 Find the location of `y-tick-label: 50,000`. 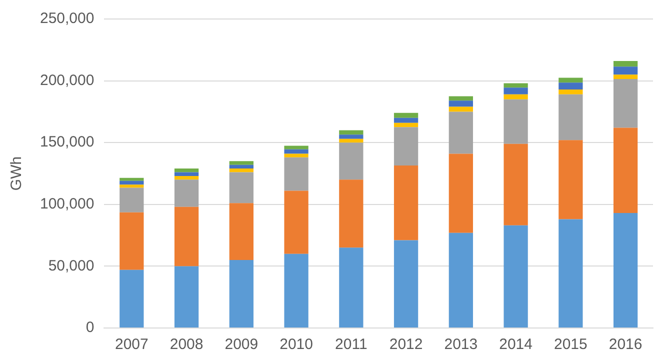

y-tick-label: 50,000 is located at coordinates (71, 265).